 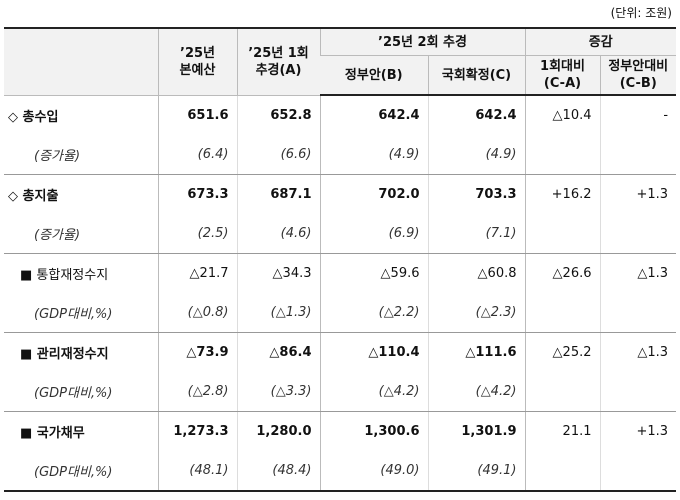 I want to click on row-label: ◇ 총지출, so click(x=33, y=196).